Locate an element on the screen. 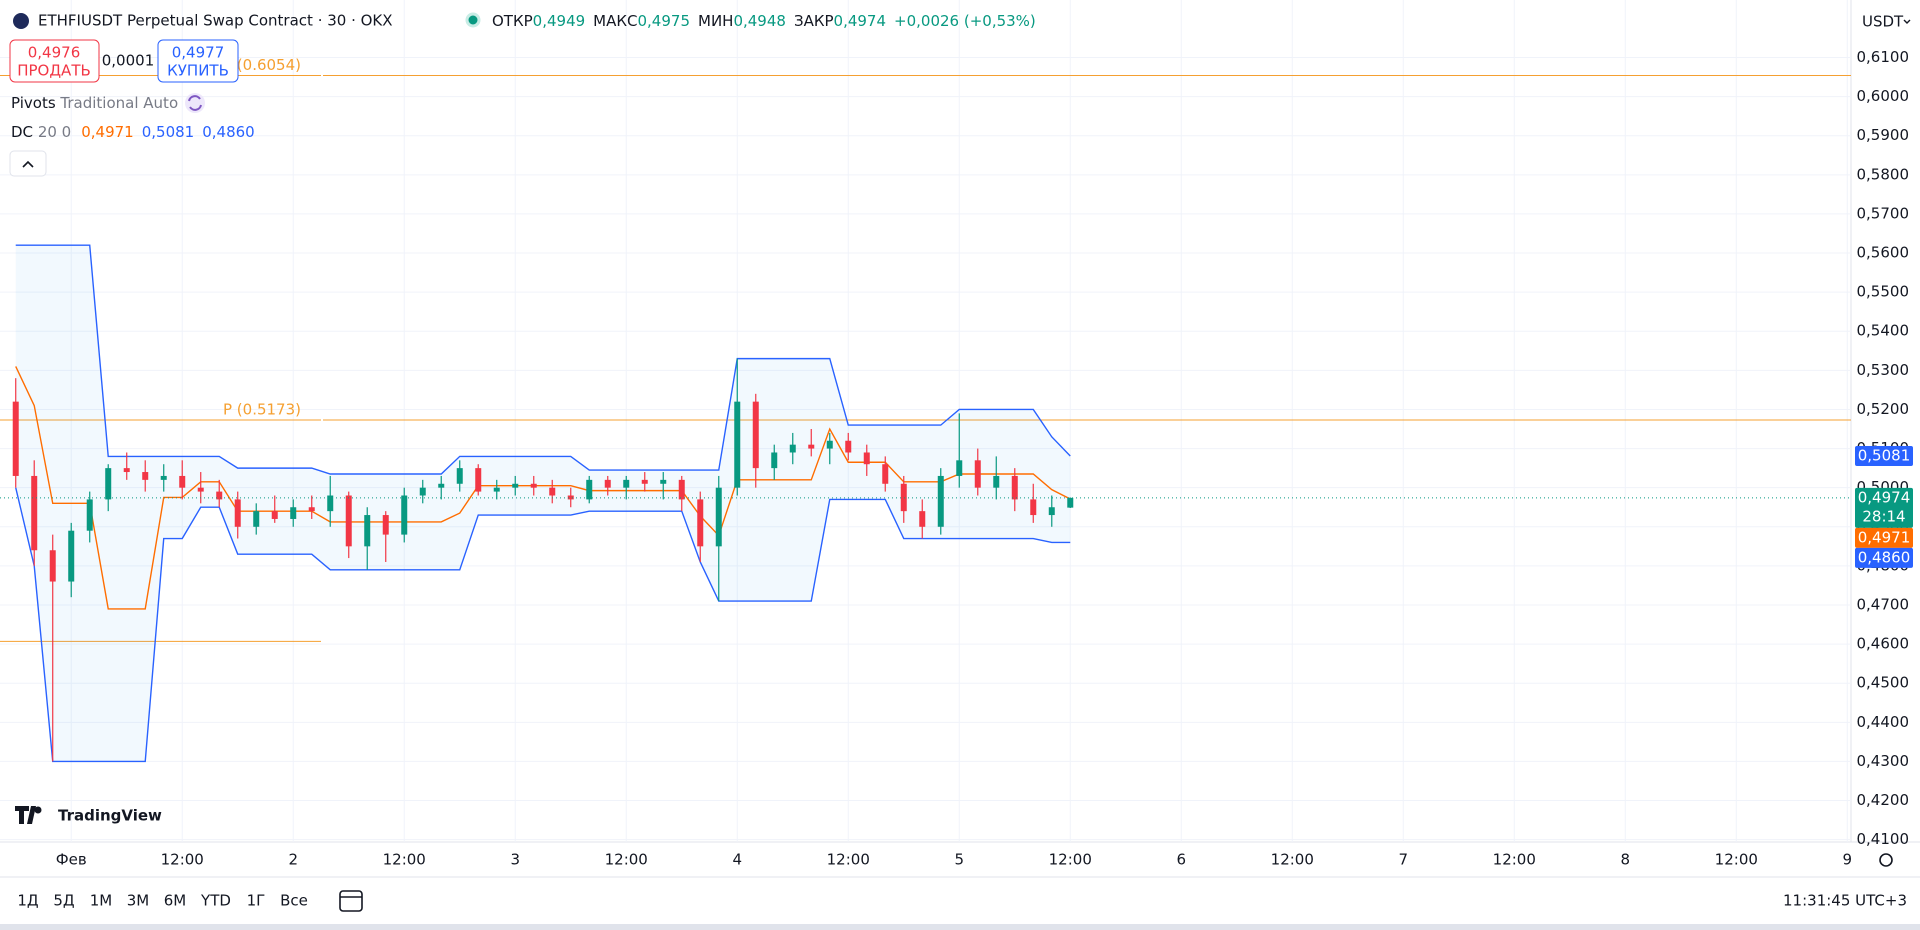 This screenshot has width=1920, height=930. indicator-params: Traditional Auto is located at coordinates (118, 103).